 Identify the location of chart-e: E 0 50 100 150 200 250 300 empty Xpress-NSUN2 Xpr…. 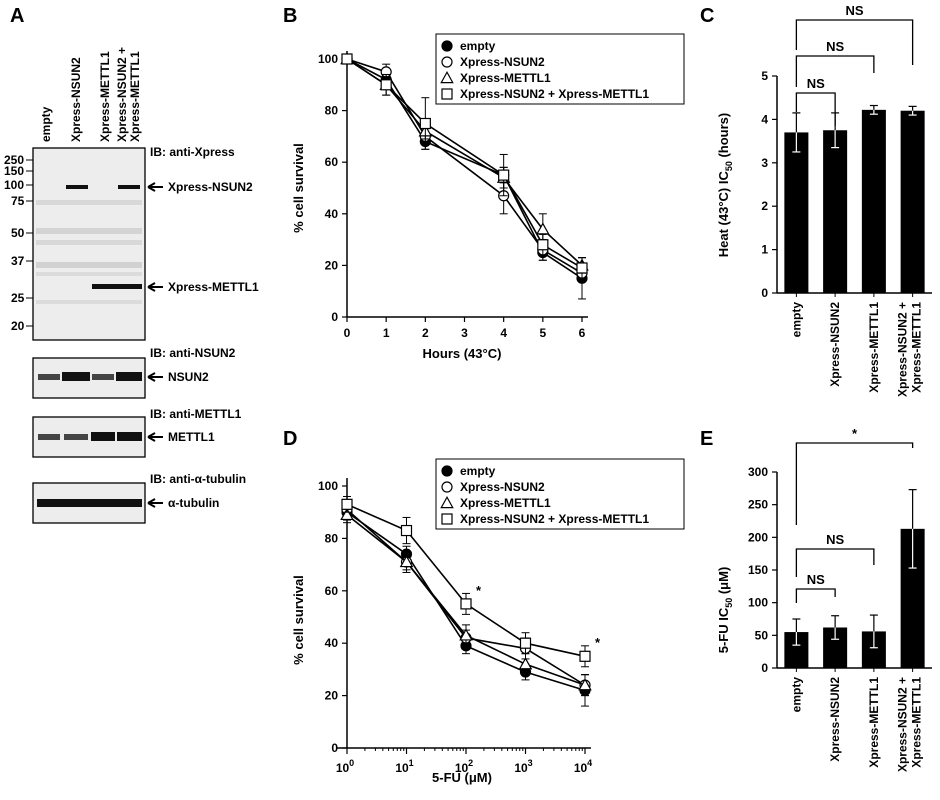
(816, 599).